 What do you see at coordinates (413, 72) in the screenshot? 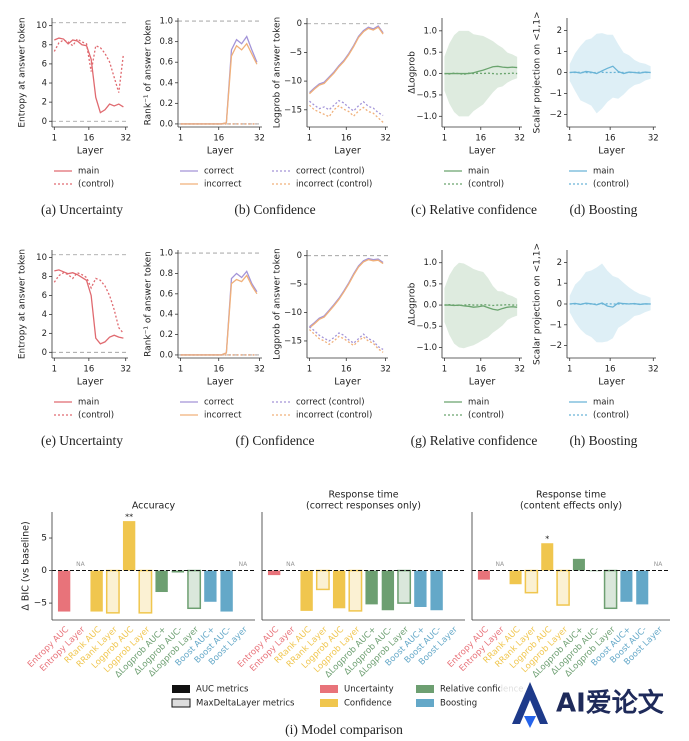
I see `y-axis-label: ΔLogprob` at bounding box center [413, 72].